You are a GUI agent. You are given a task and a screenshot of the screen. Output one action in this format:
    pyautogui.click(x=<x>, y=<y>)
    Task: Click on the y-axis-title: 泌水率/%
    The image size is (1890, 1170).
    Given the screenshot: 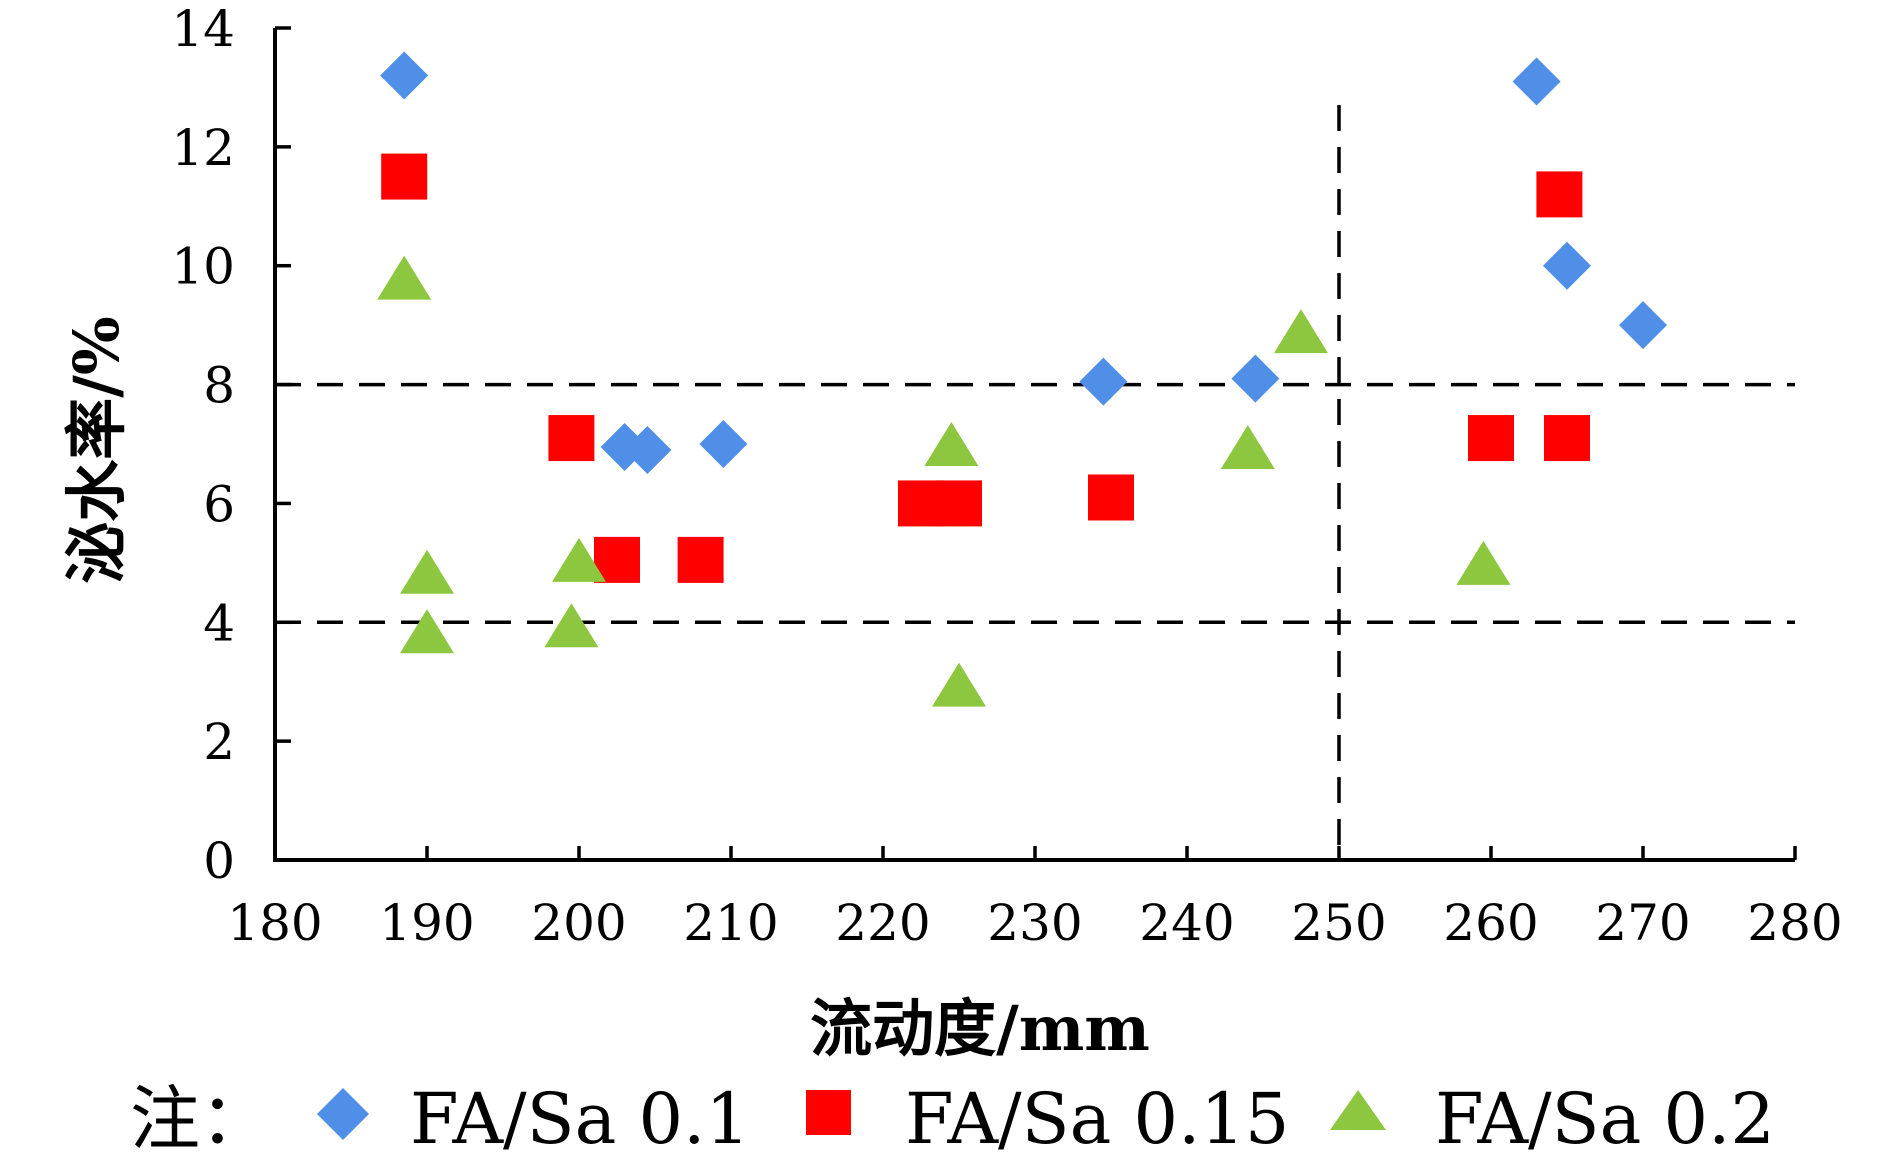 What is the action you would take?
    pyautogui.click(x=96, y=450)
    